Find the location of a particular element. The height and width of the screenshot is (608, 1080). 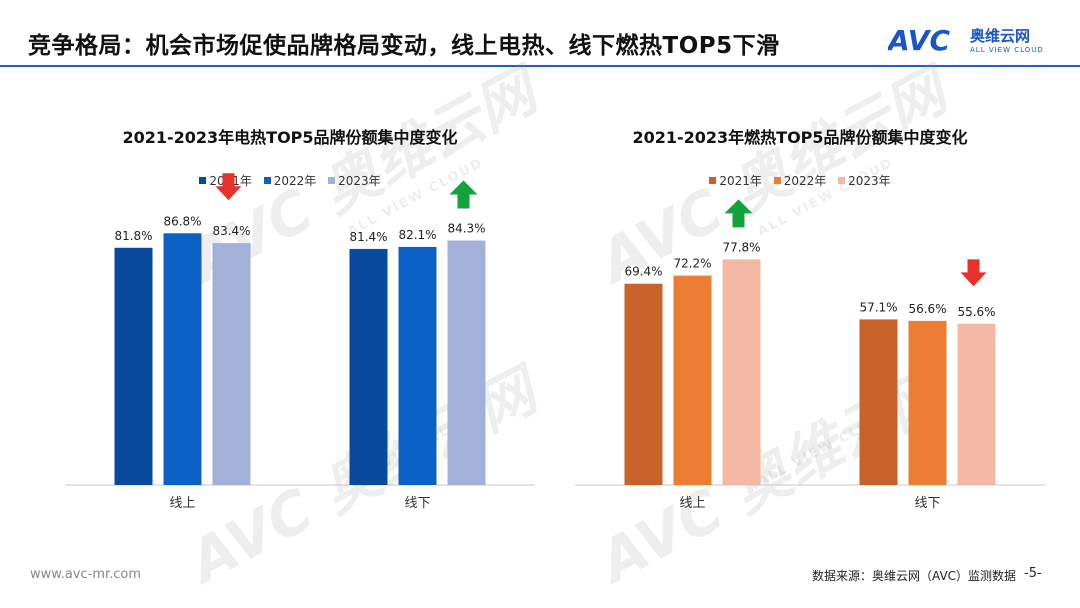

data-label: 81.4% is located at coordinates (368, 237).